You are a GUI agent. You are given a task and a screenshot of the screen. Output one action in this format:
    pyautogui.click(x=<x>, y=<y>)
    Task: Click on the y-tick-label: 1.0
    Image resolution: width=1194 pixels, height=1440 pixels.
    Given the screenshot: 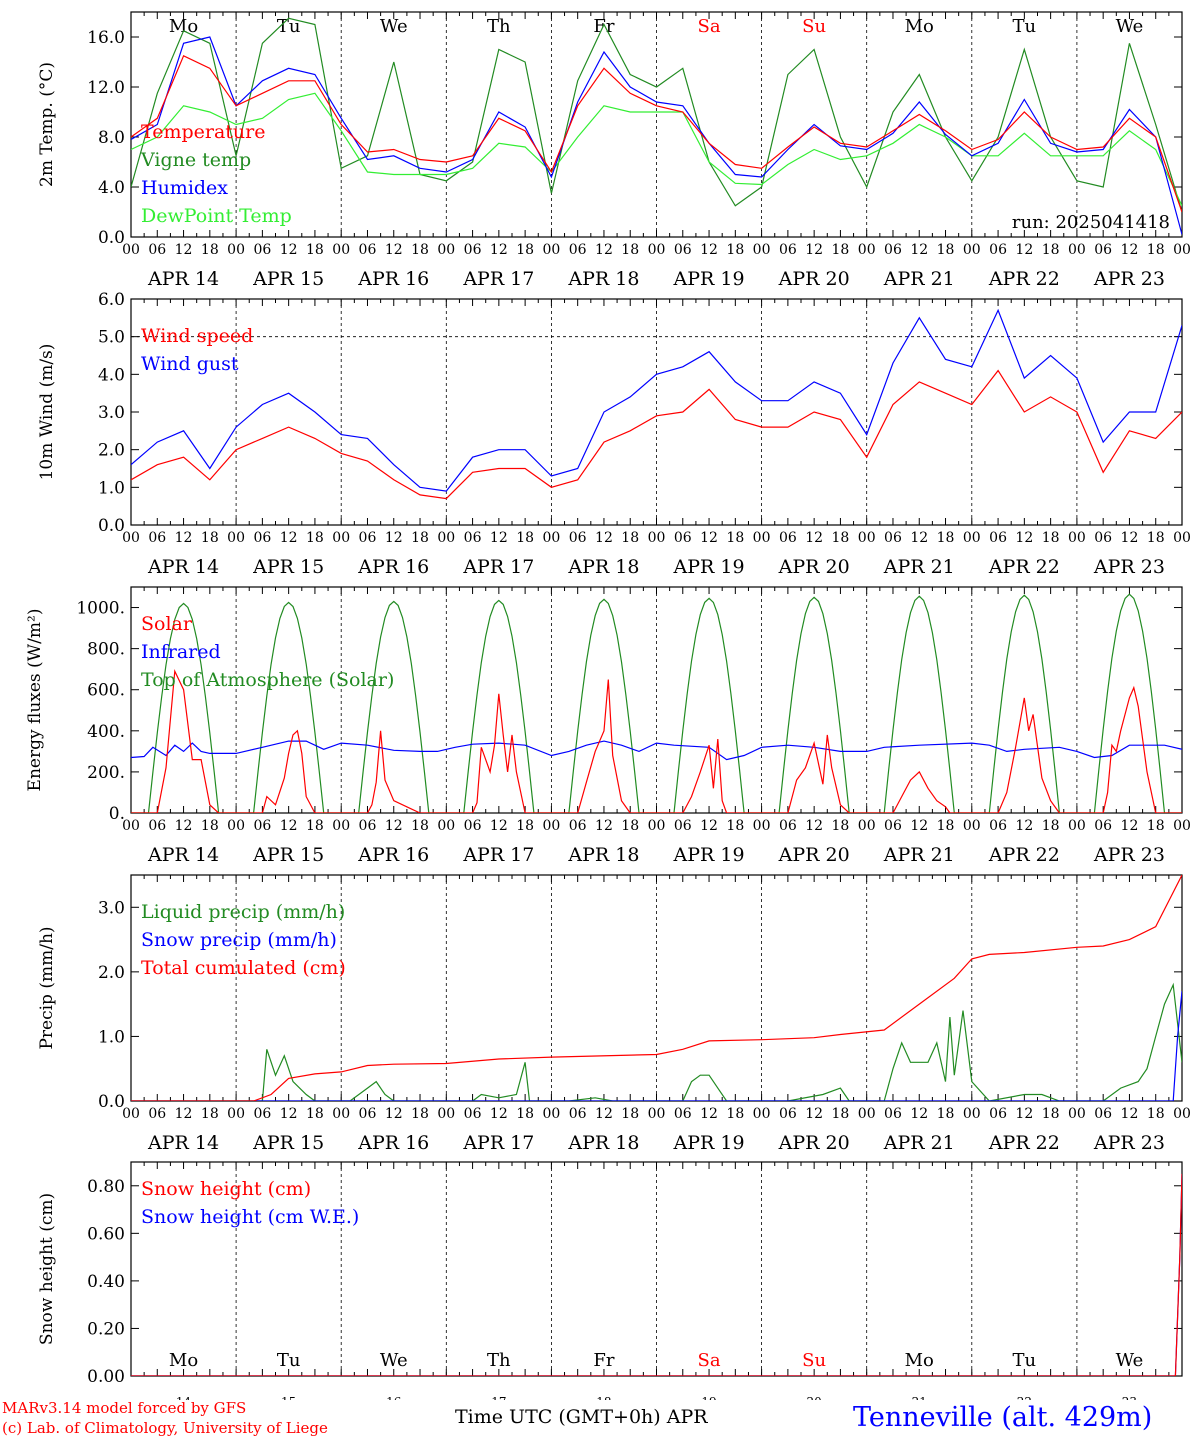 What is the action you would take?
    pyautogui.click(x=111, y=488)
    